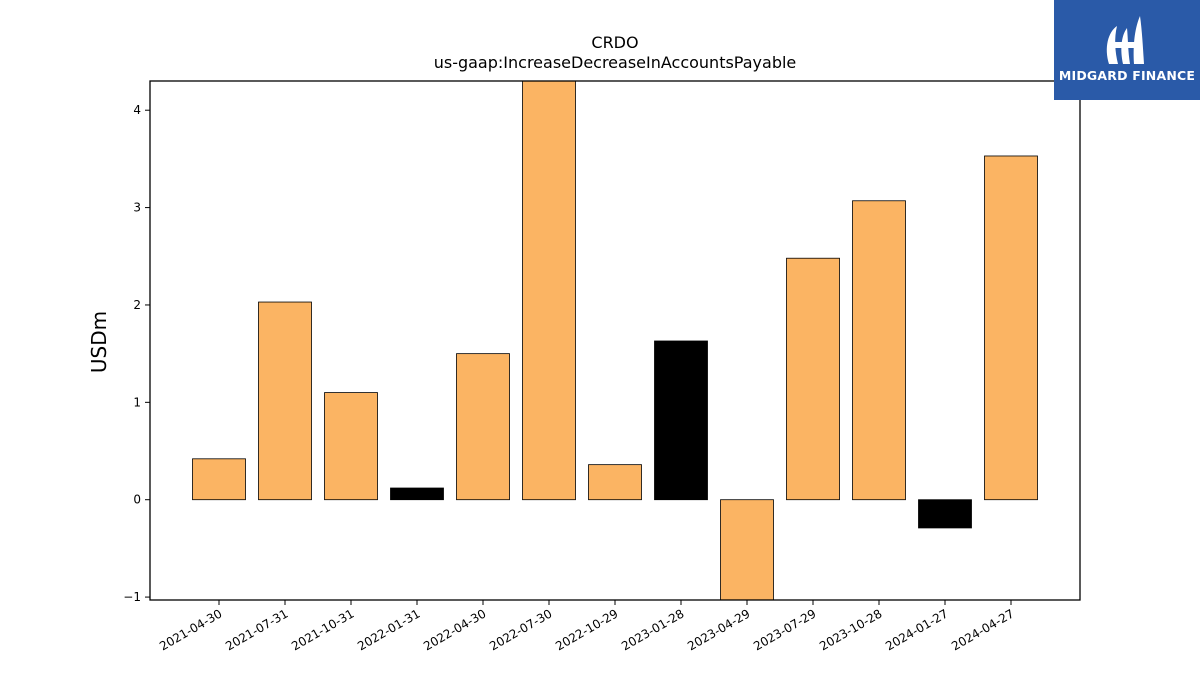  Describe the element at coordinates (916, 629) in the screenshot. I see `x-tick-label: 2024-01-27` at that location.